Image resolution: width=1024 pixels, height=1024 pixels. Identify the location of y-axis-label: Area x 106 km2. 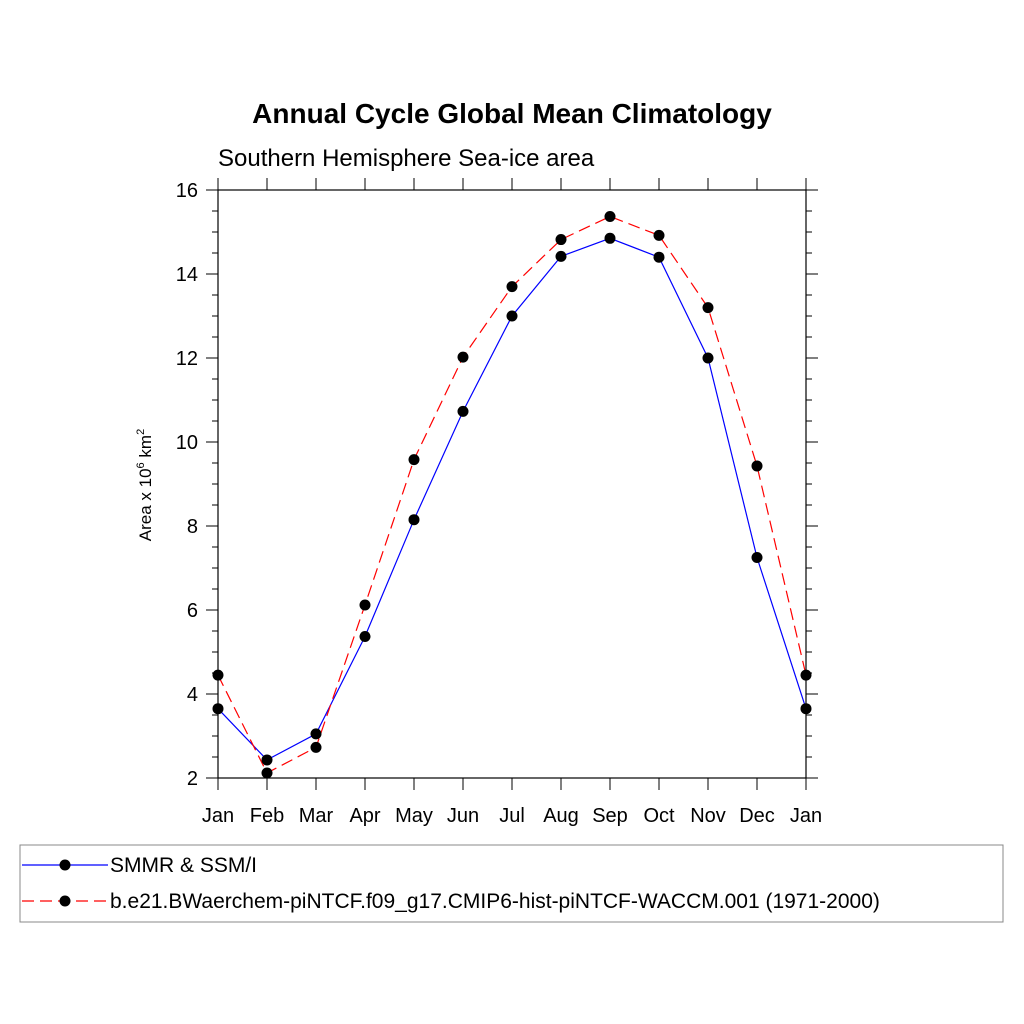
(145, 485).